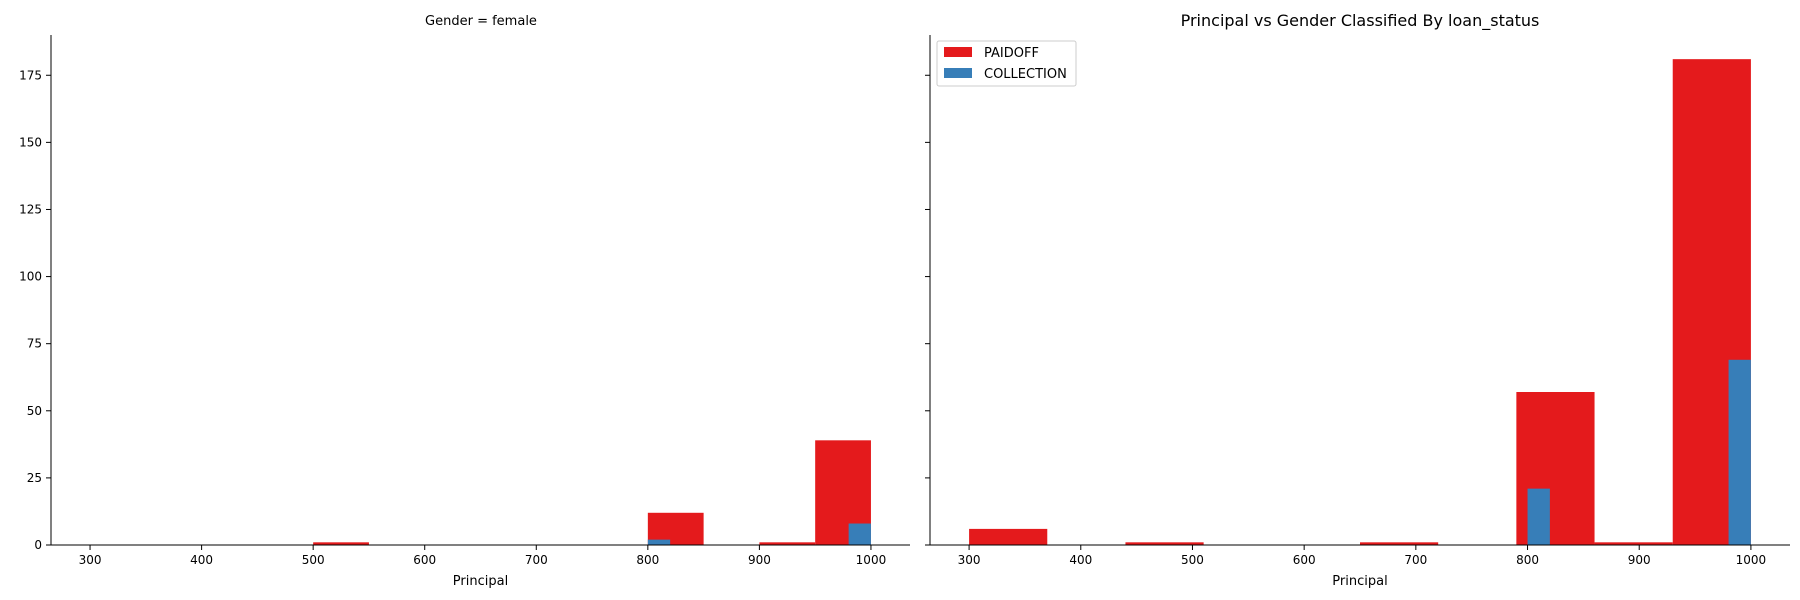  Describe the element at coordinates (30, 75) in the screenshot. I see `y-tick-label: 175` at that location.